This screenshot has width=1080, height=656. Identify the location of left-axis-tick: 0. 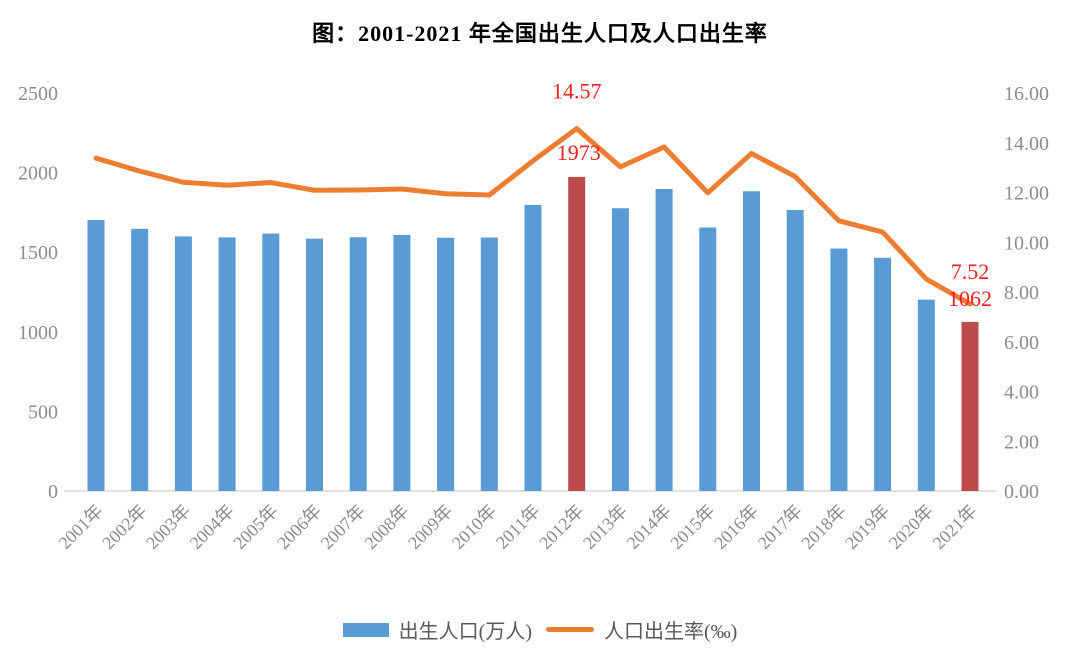
(53, 492).